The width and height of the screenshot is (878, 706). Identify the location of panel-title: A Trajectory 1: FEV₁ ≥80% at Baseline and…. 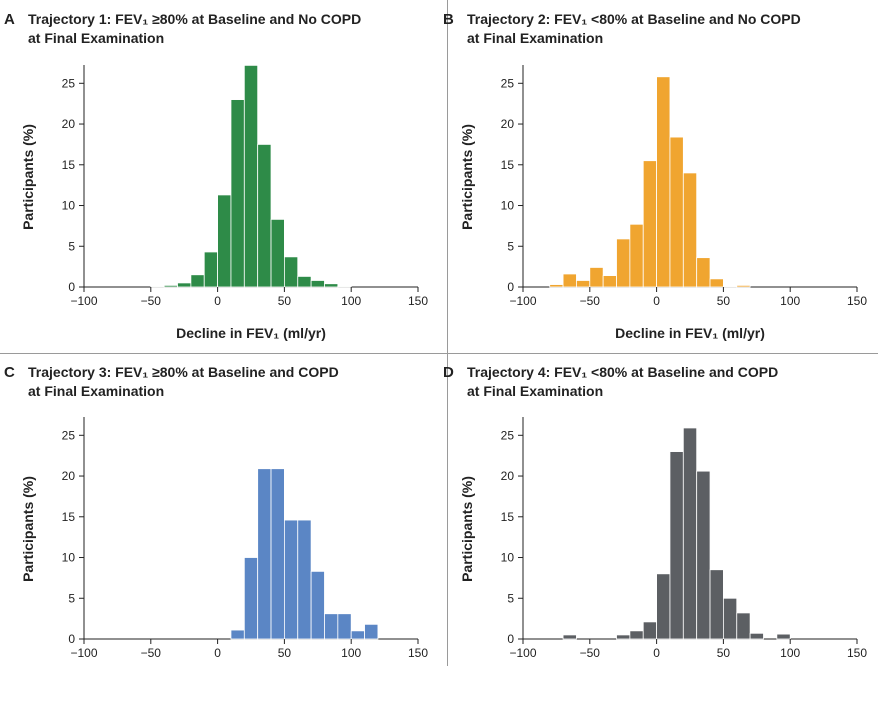
(214, 28).